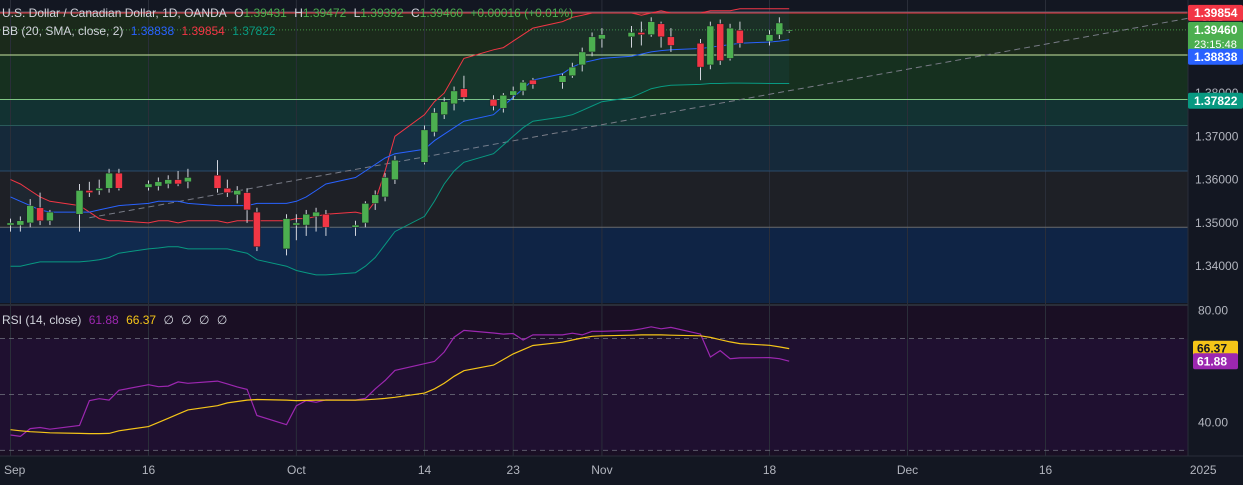 The image size is (1243, 485). I want to click on current-price-badge: 1.39460 23:15:48, so click(1215, 36).